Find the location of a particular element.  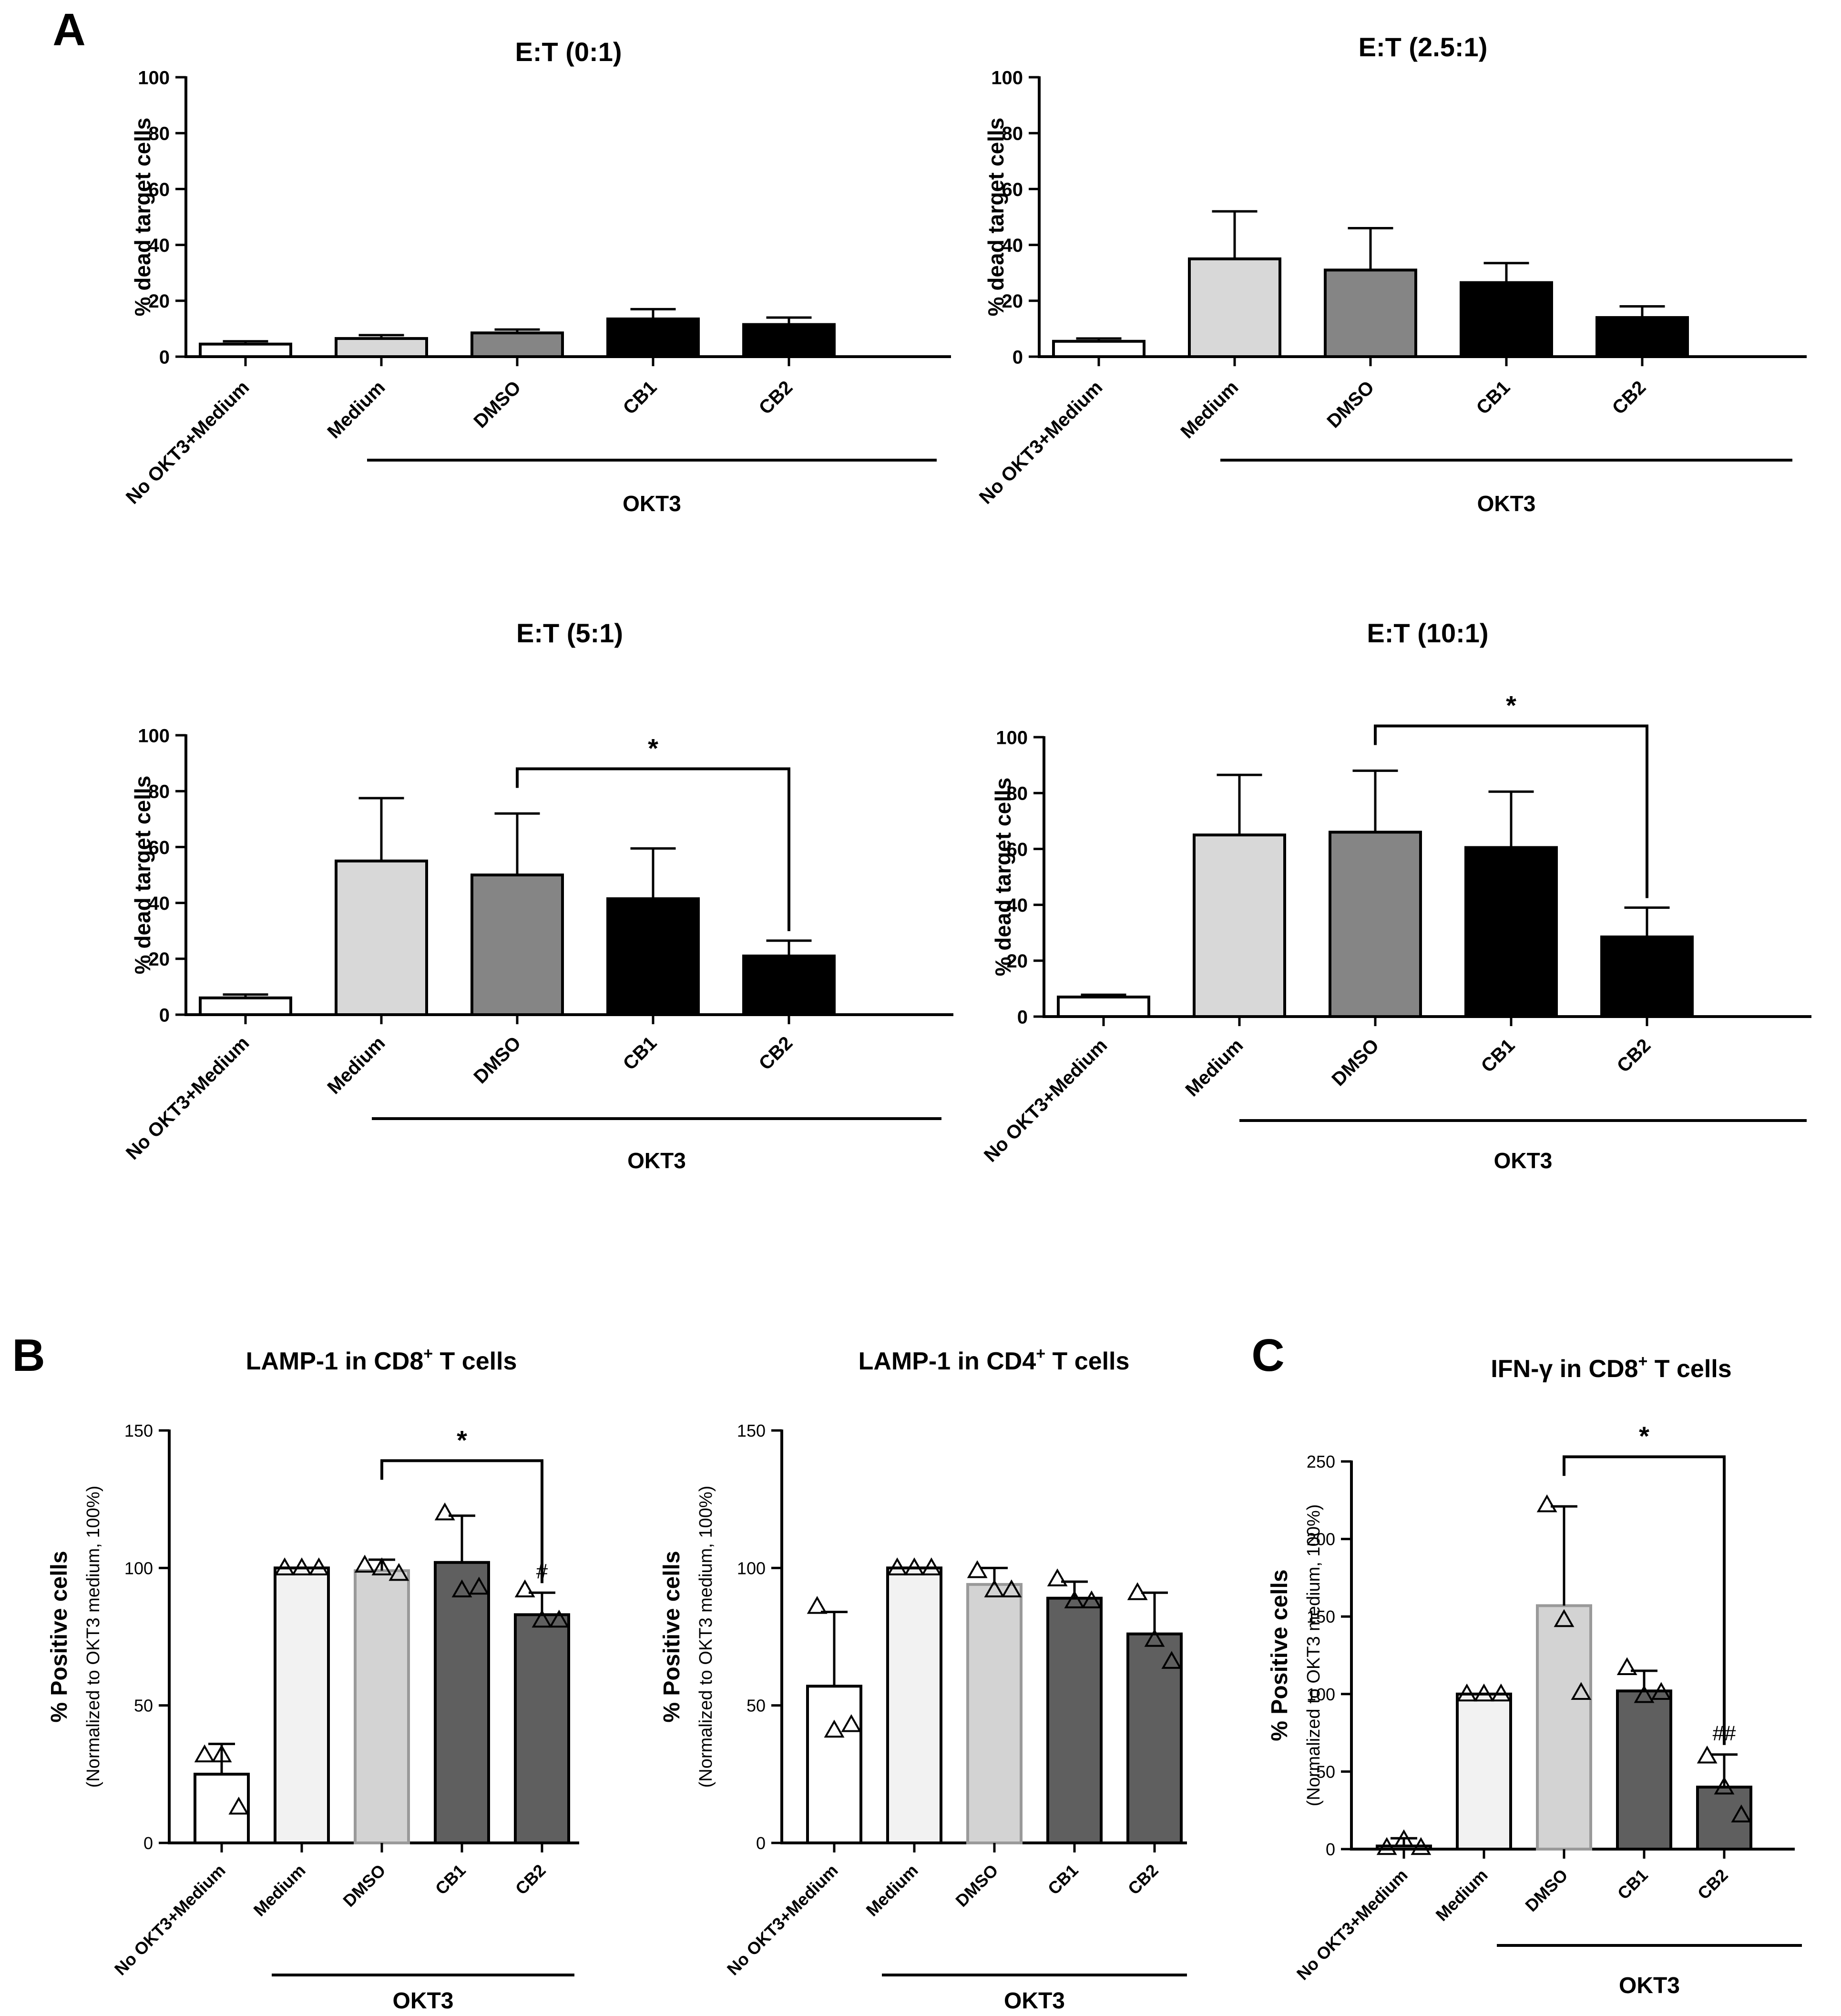

y-tick-label: 20 is located at coordinates (160, 960).